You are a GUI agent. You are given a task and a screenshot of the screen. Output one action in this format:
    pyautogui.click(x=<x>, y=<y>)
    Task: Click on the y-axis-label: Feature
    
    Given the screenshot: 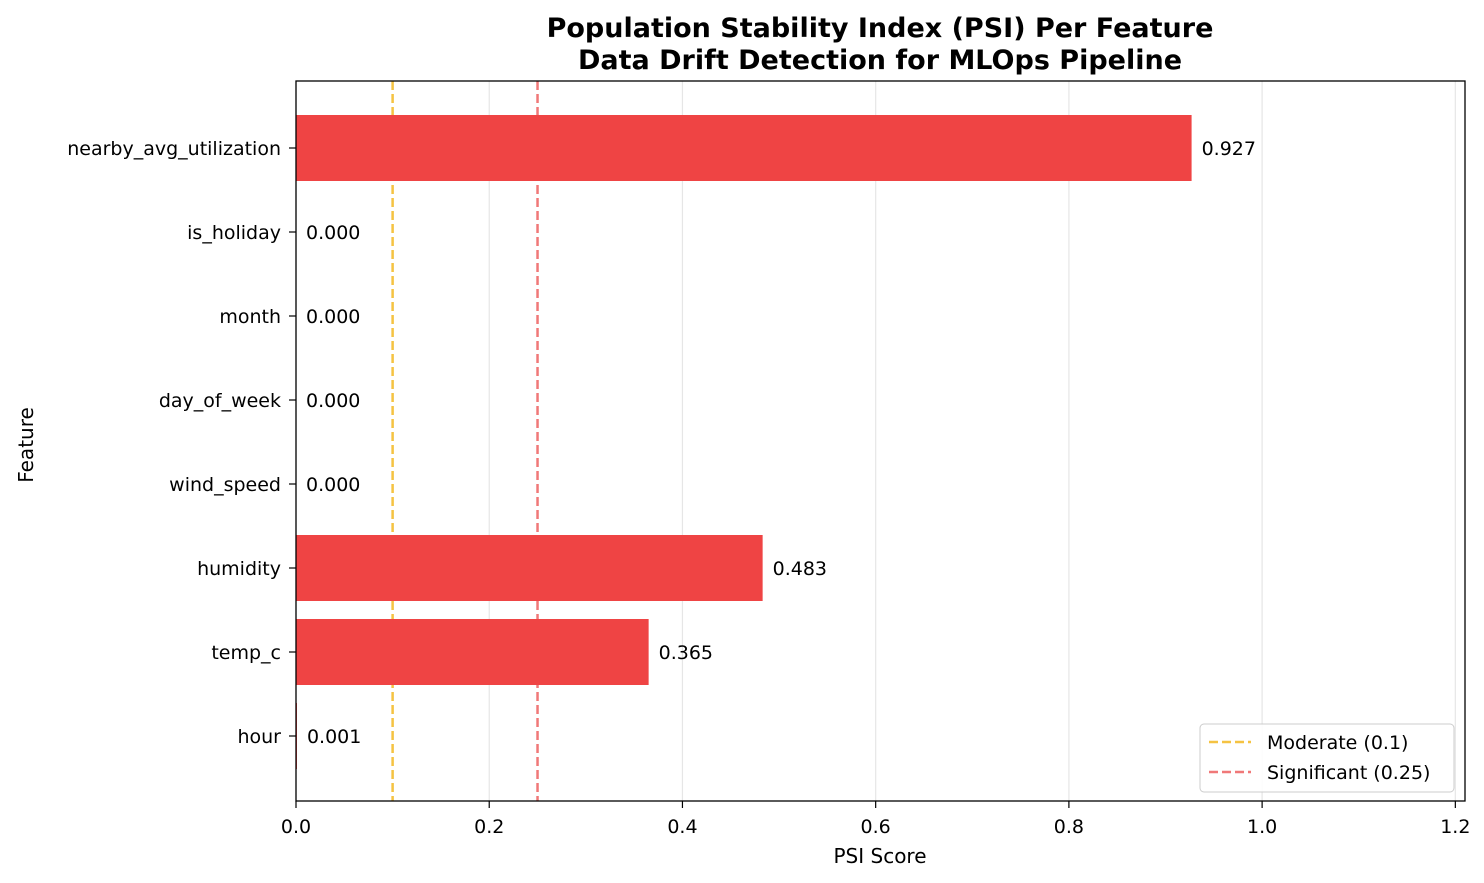 What is the action you would take?
    pyautogui.click(x=26, y=445)
    